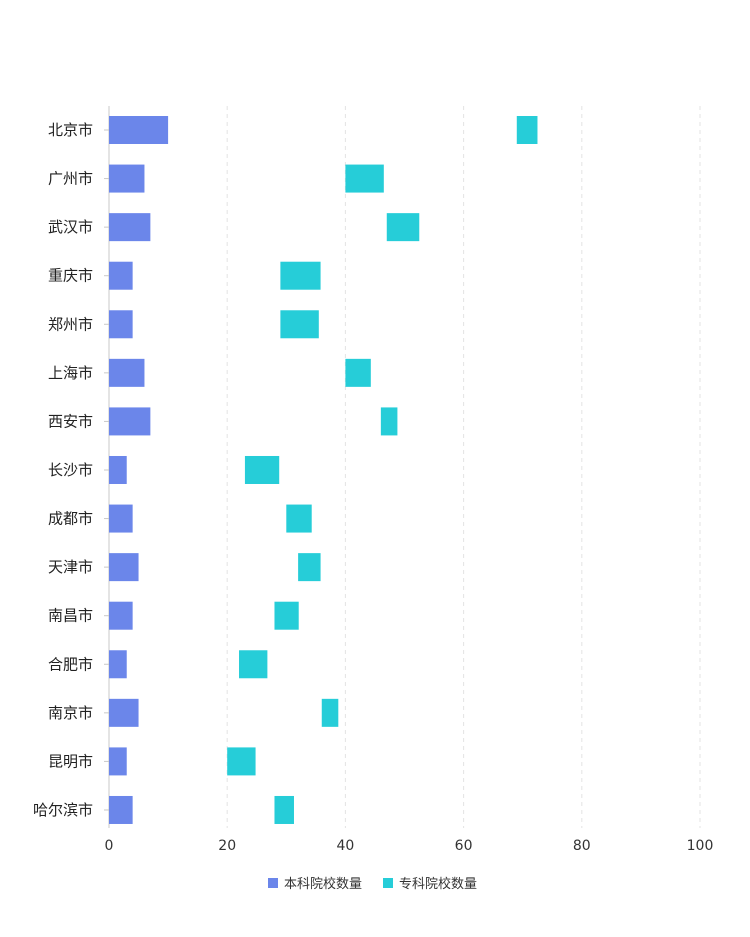 This screenshot has height=937, width=750. I want to click on x-tick-label: 80, so click(582, 846).